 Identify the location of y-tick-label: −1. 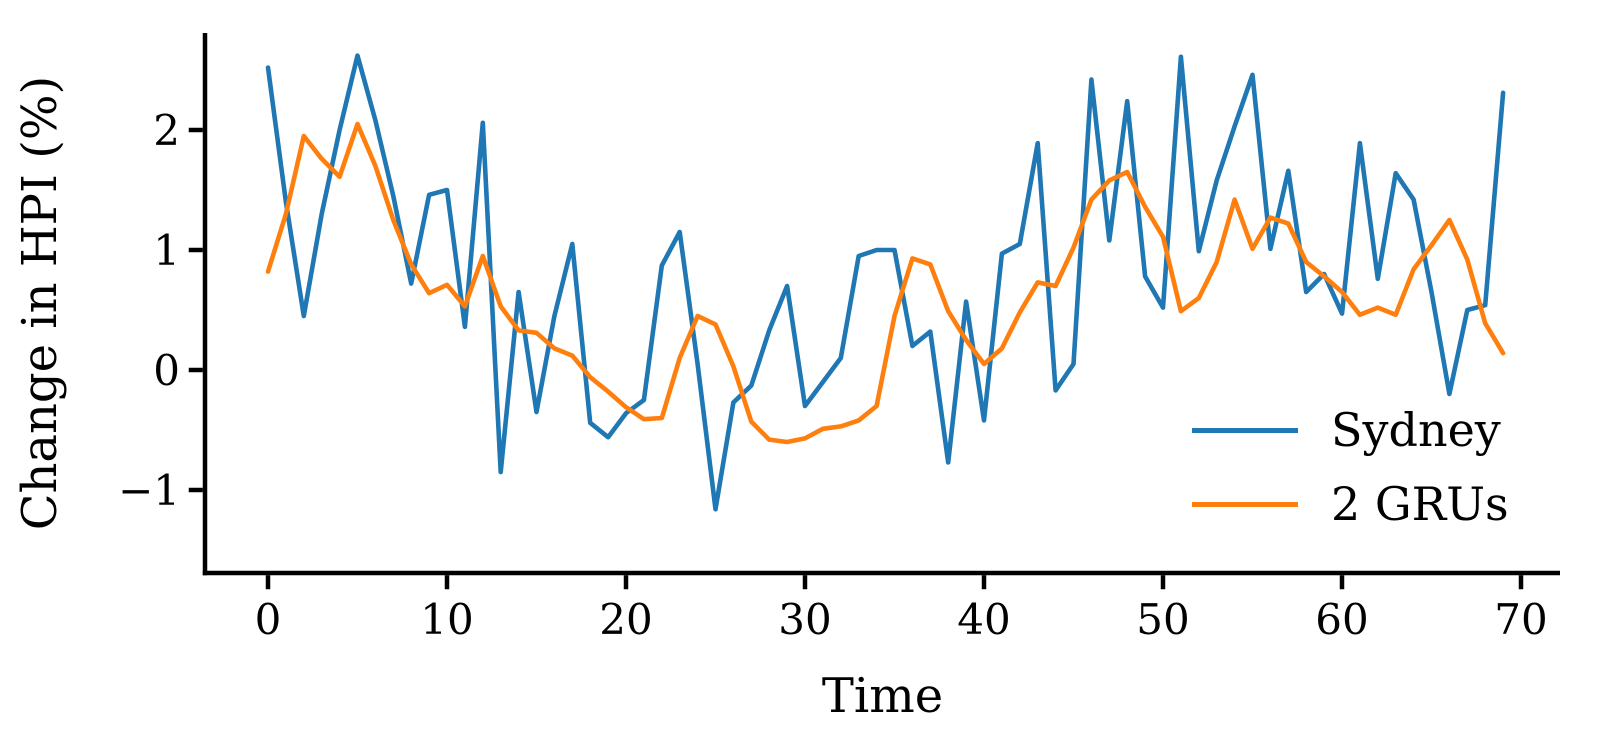
(149, 490).